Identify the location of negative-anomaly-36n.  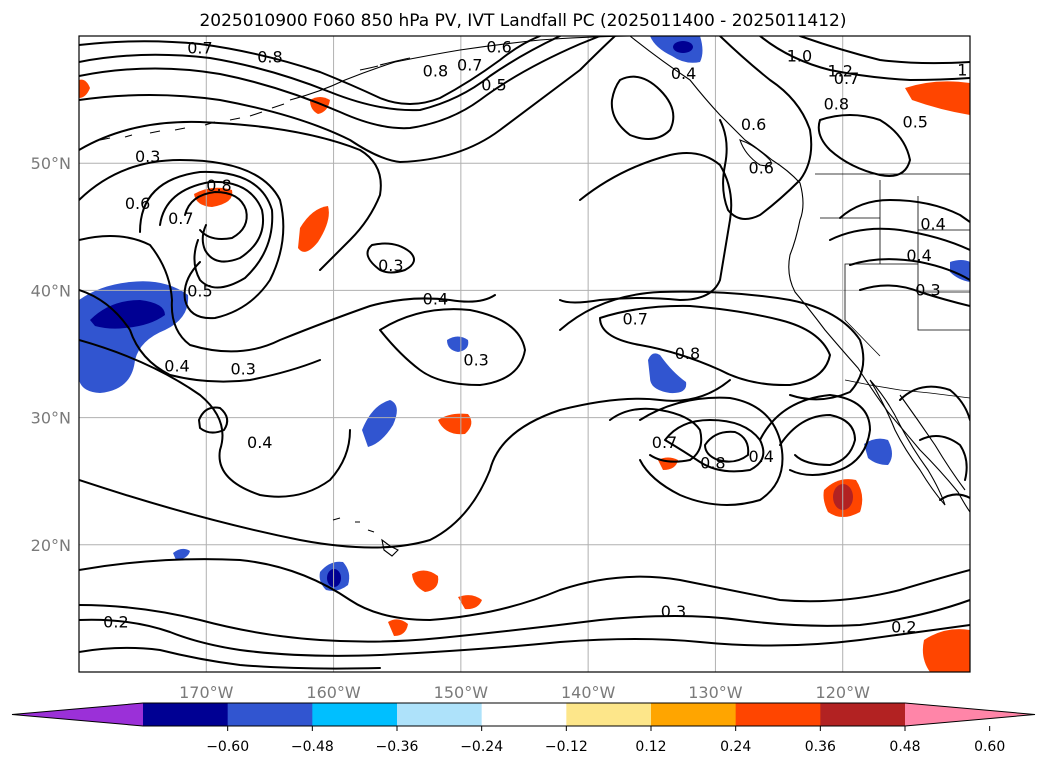
(458, 344).